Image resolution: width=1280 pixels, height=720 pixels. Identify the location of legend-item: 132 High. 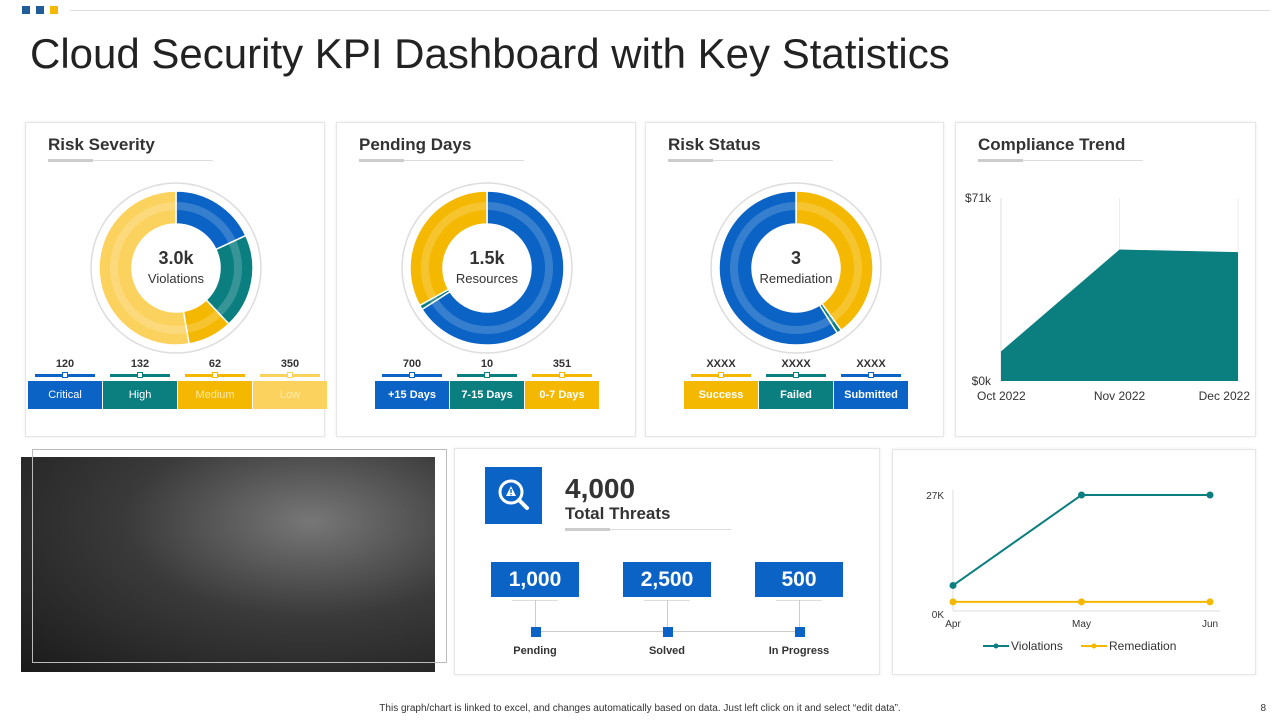
(140, 383).